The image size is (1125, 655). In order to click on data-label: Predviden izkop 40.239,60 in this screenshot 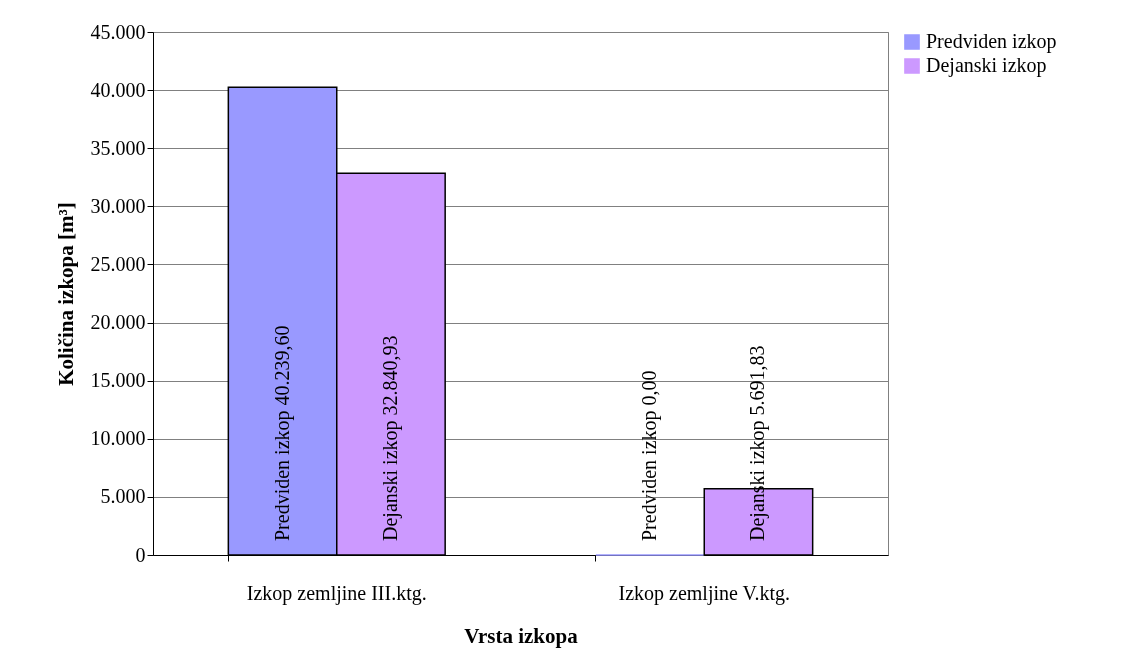, I will do `click(282, 433)`.